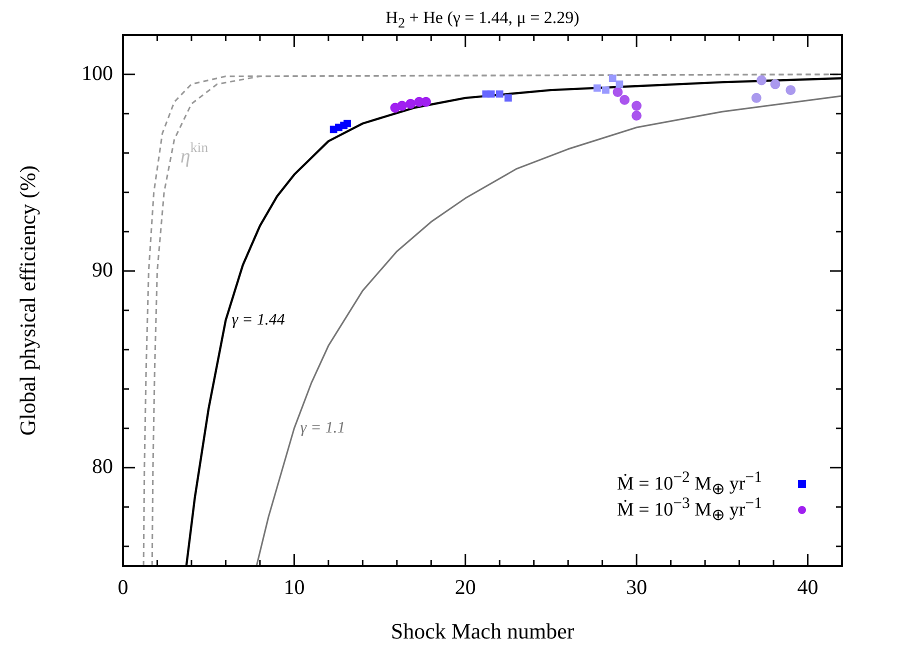 This screenshot has height=660, width=900. I want to click on y-tick-label: 100, so click(97, 72).